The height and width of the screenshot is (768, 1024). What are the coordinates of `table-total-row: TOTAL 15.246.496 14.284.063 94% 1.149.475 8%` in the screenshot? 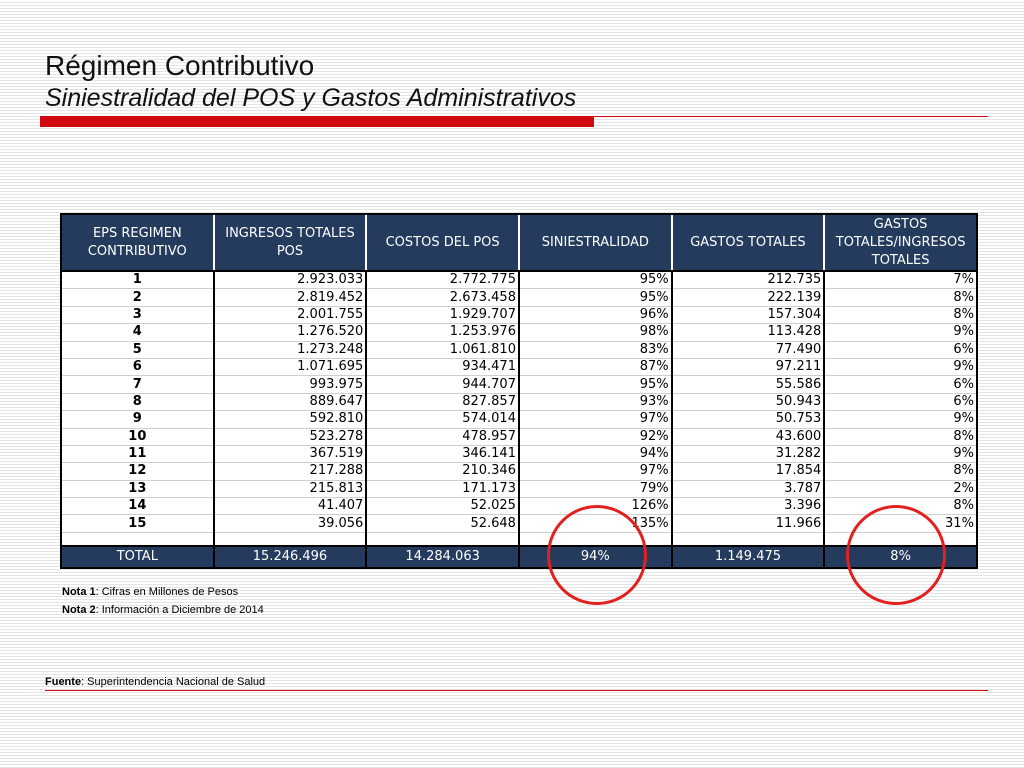 It's located at (519, 556).